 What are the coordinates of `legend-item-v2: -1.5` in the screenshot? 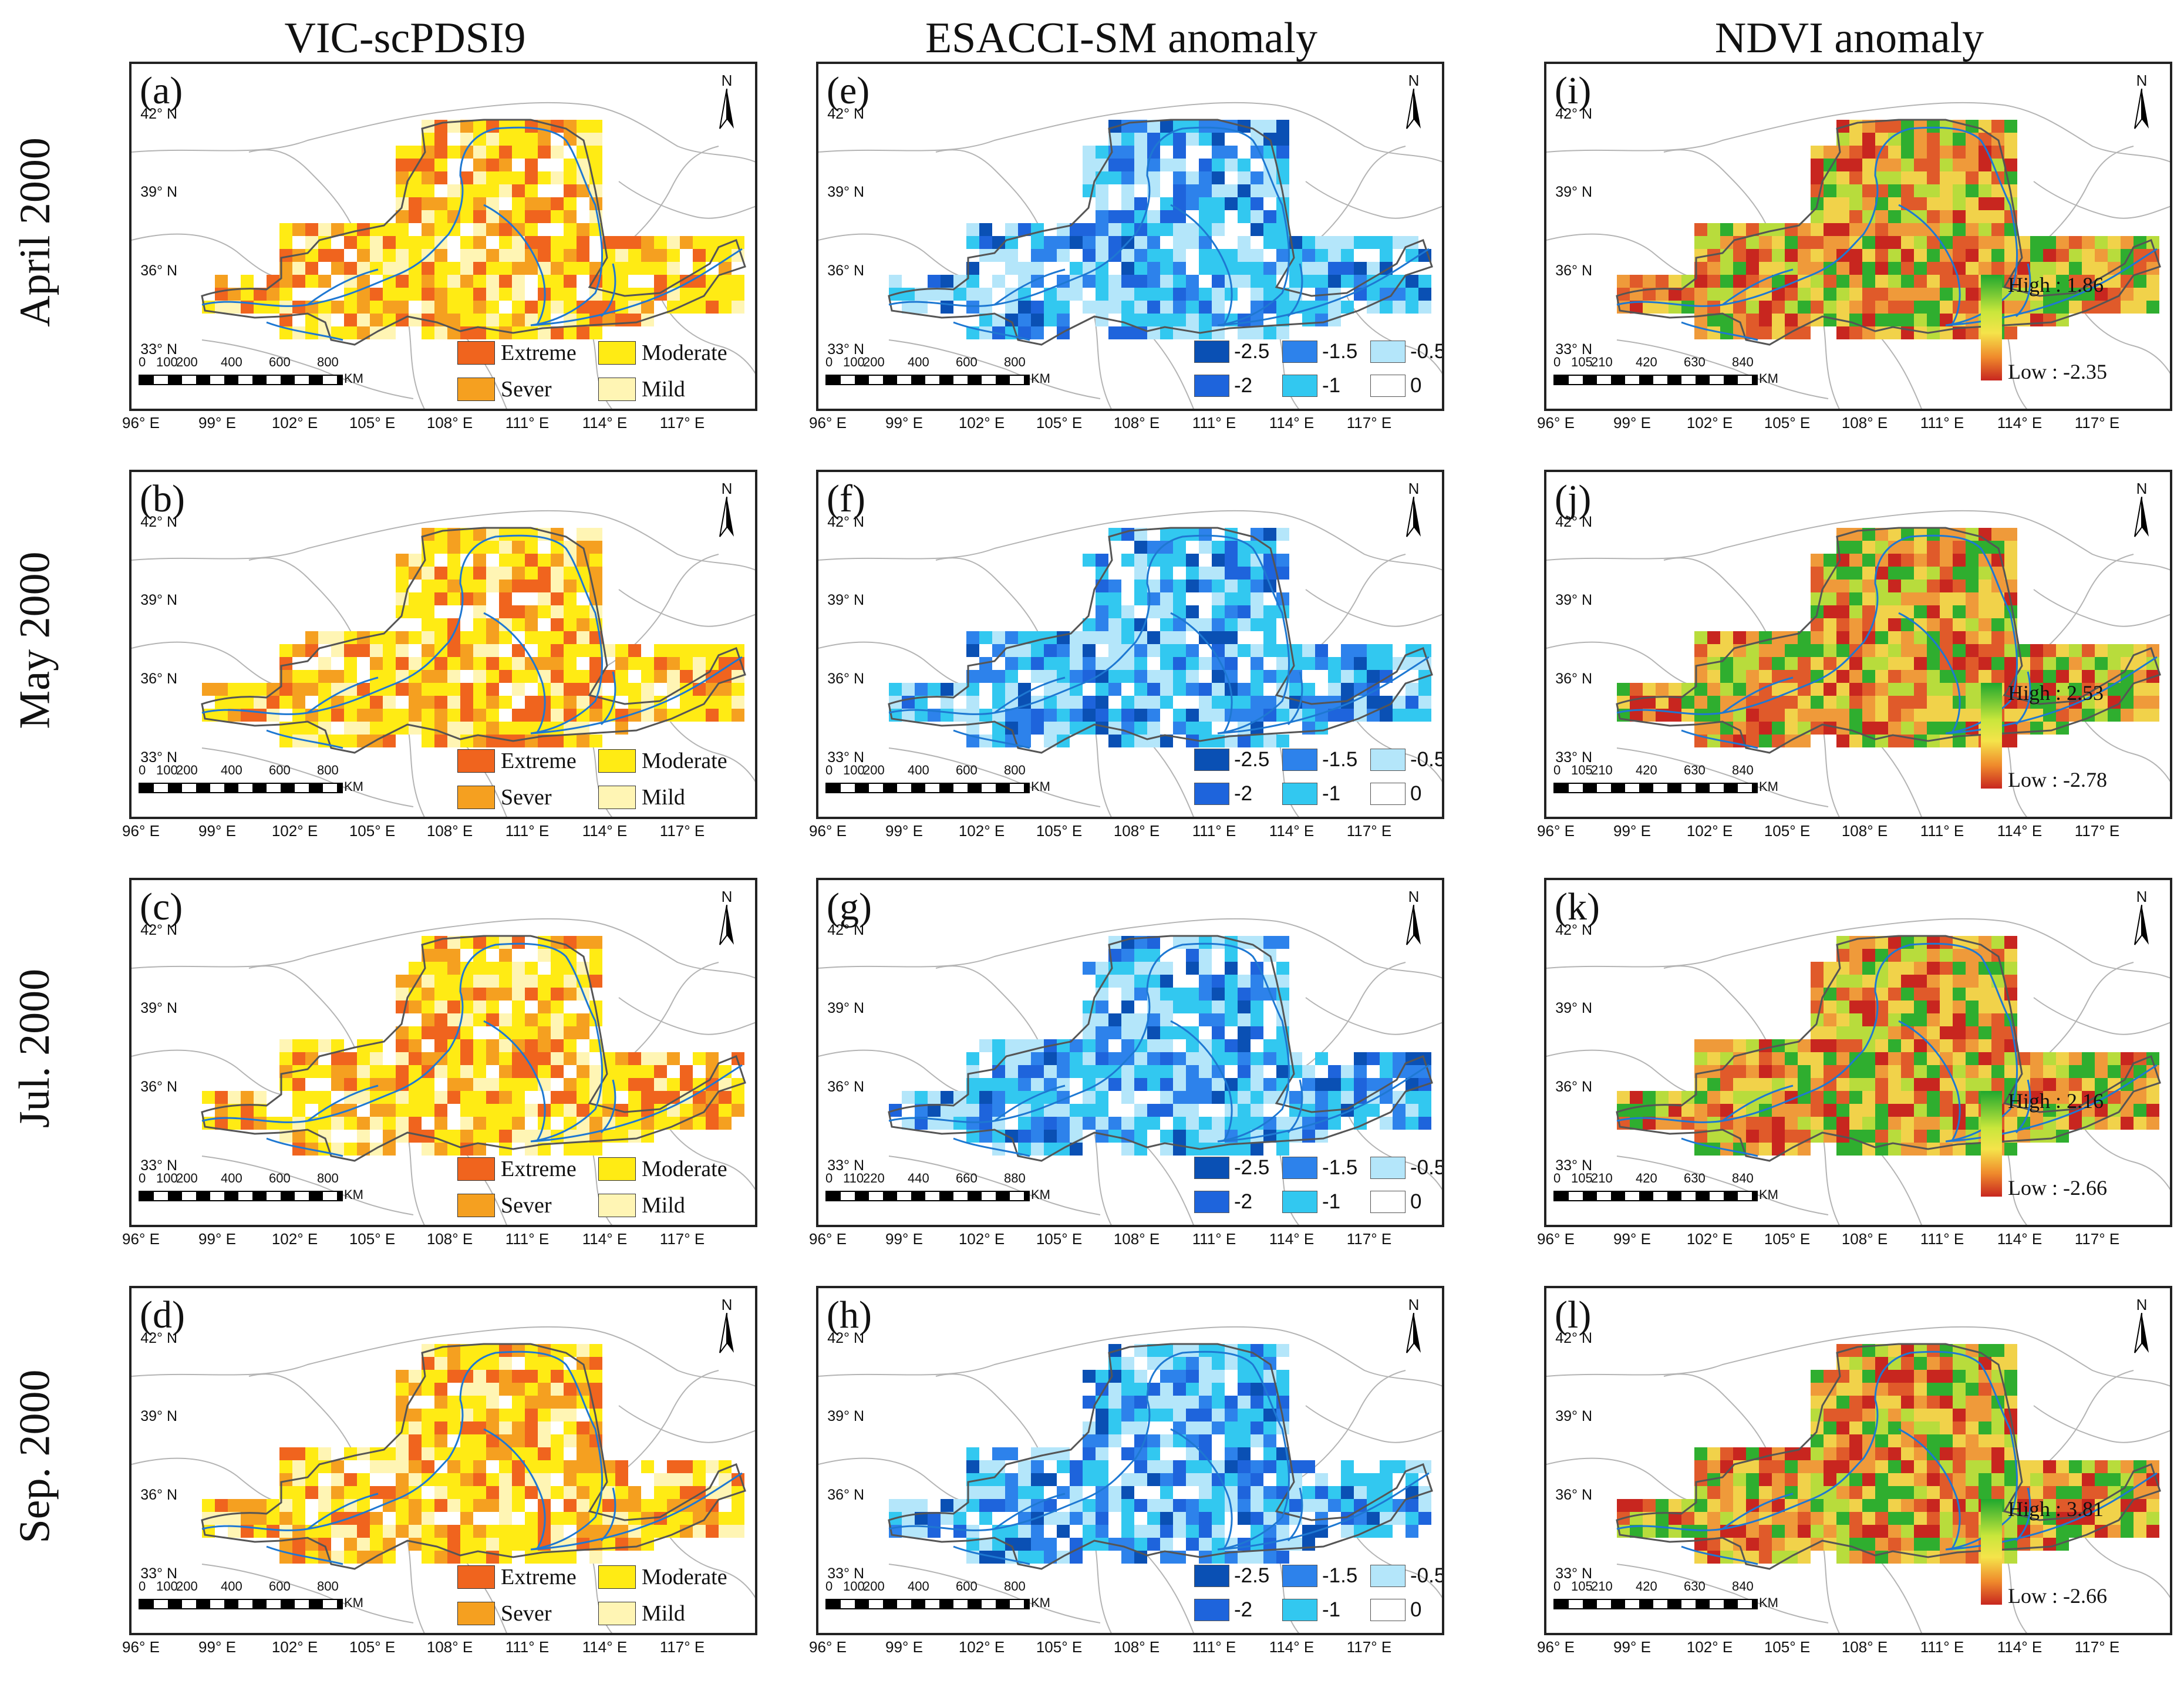 It's located at (1319, 1168).